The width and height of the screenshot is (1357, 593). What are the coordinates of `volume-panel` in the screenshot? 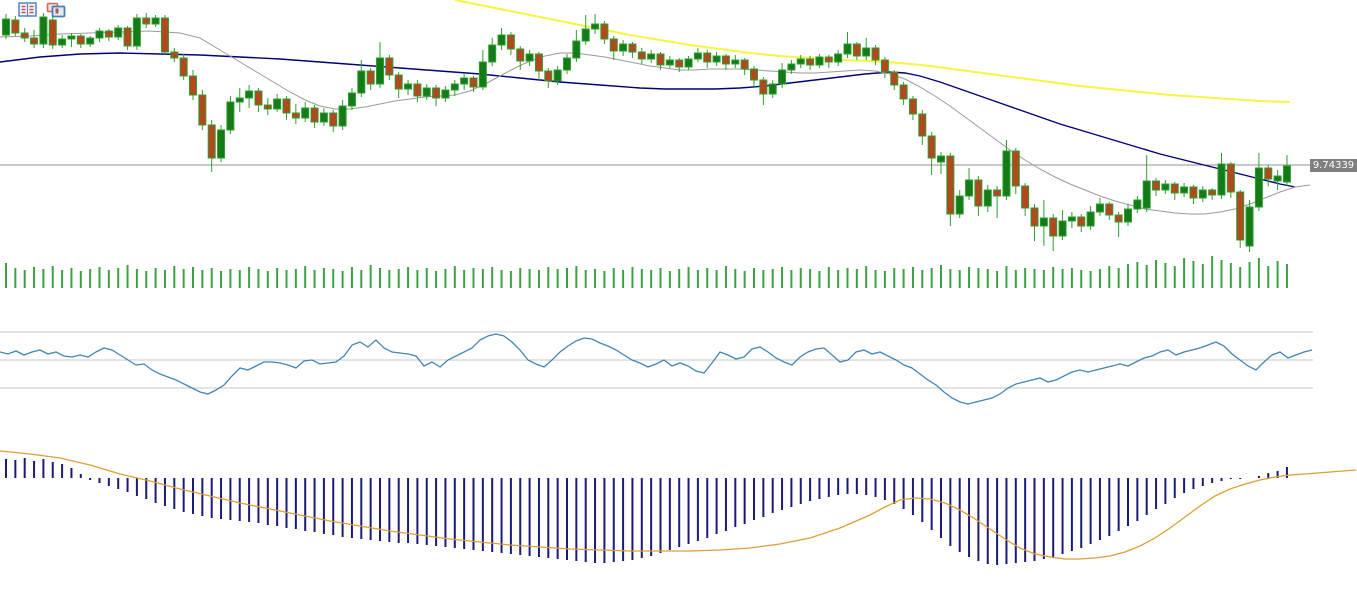 It's located at (646, 272).